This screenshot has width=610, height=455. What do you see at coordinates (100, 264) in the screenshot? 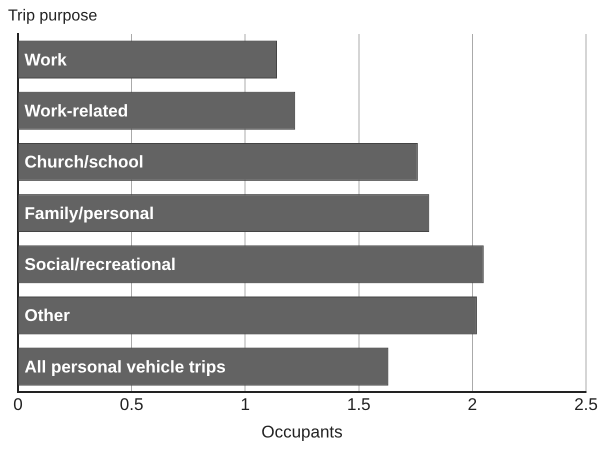
I see `y-tick-label: Social/recreational` at bounding box center [100, 264].